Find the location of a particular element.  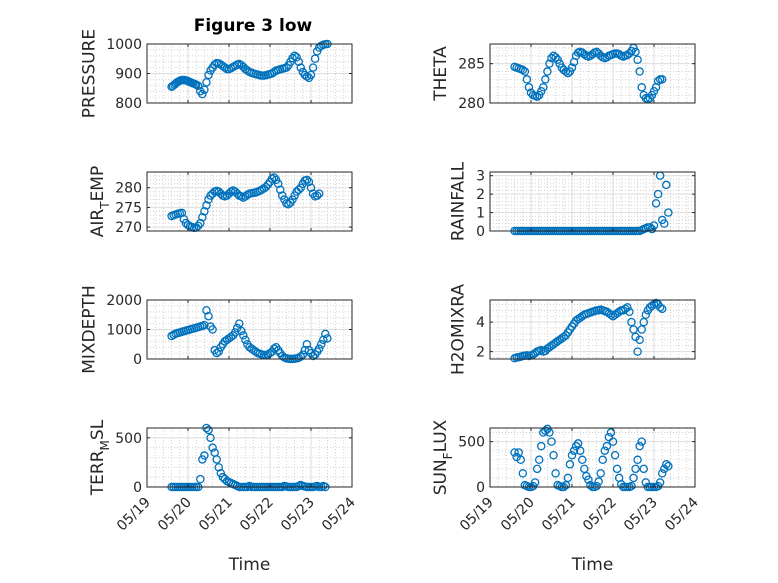

y-tick-label: 1000 is located at coordinates (124, 331).